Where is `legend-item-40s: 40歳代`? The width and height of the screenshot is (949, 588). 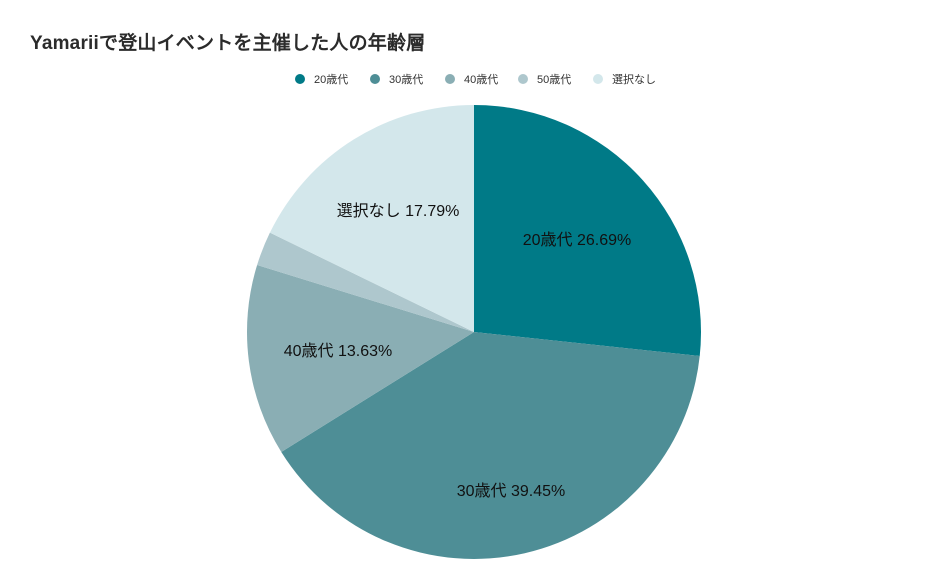
legend-item-40s: 40歳代 is located at coordinates (471, 79).